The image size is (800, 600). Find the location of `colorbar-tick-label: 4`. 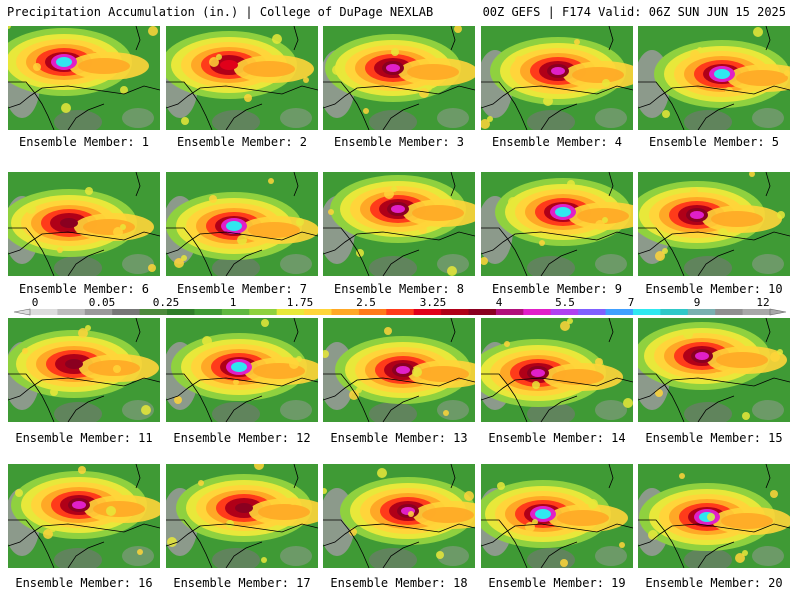

colorbar-tick-label: 4 is located at coordinates (499, 302).